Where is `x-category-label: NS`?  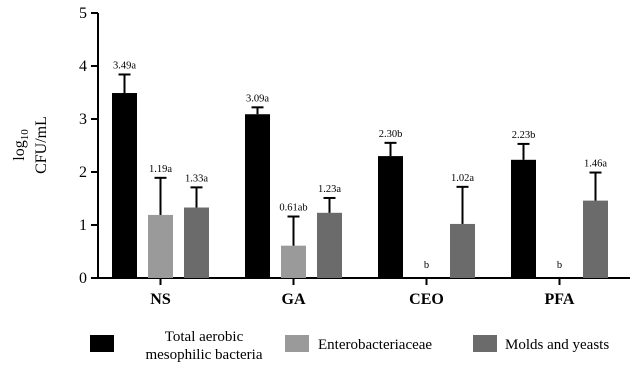
x-category-label: NS is located at coordinates (160, 299).